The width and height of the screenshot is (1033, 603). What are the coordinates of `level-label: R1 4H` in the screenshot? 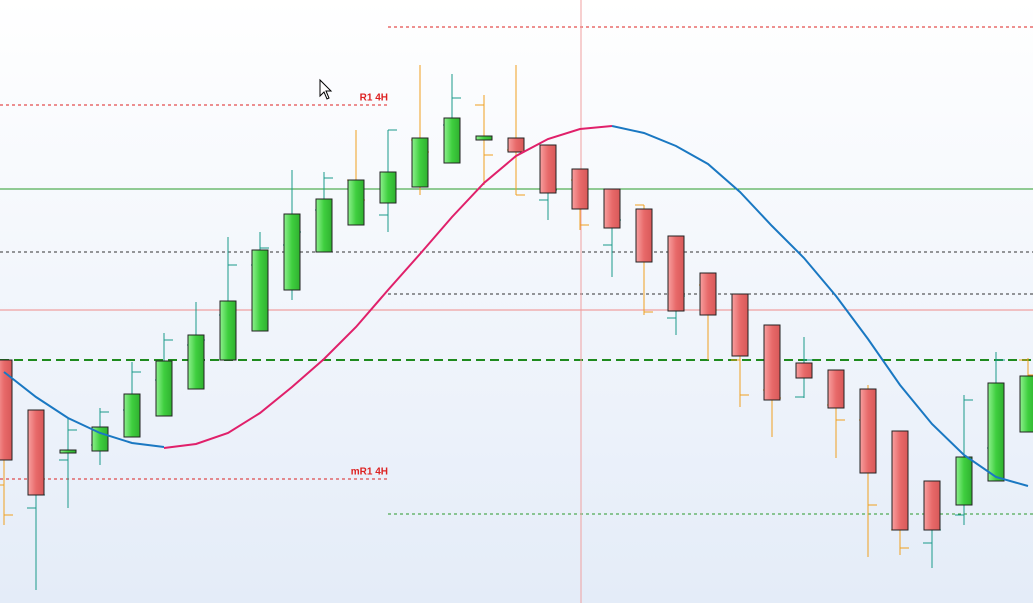 It's located at (374, 98).